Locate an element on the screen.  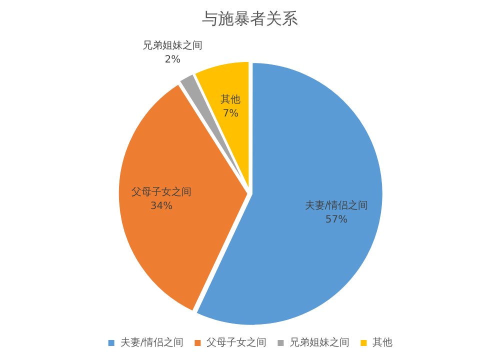
legend-label: 夫妻/情侣之间 is located at coordinates (152, 342).